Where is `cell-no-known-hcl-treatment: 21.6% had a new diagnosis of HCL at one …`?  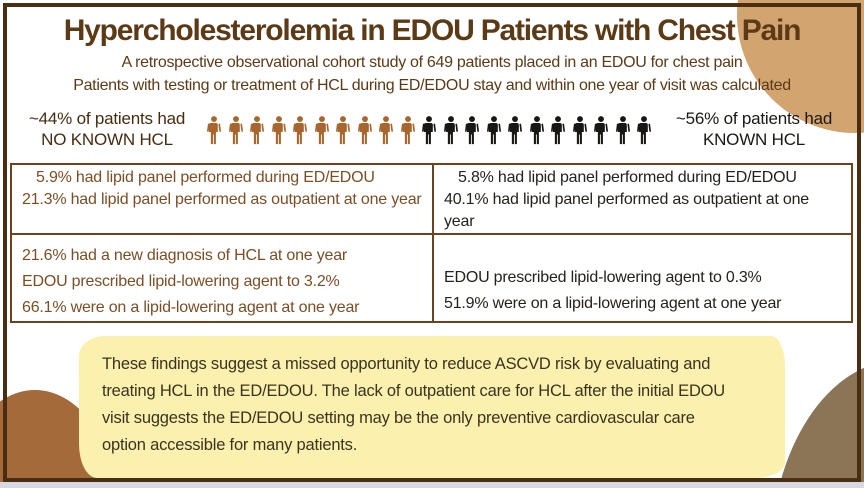 cell-no-known-hcl-treatment: 21.6% had a new diagnosis of HCL at one … is located at coordinates (223, 279).